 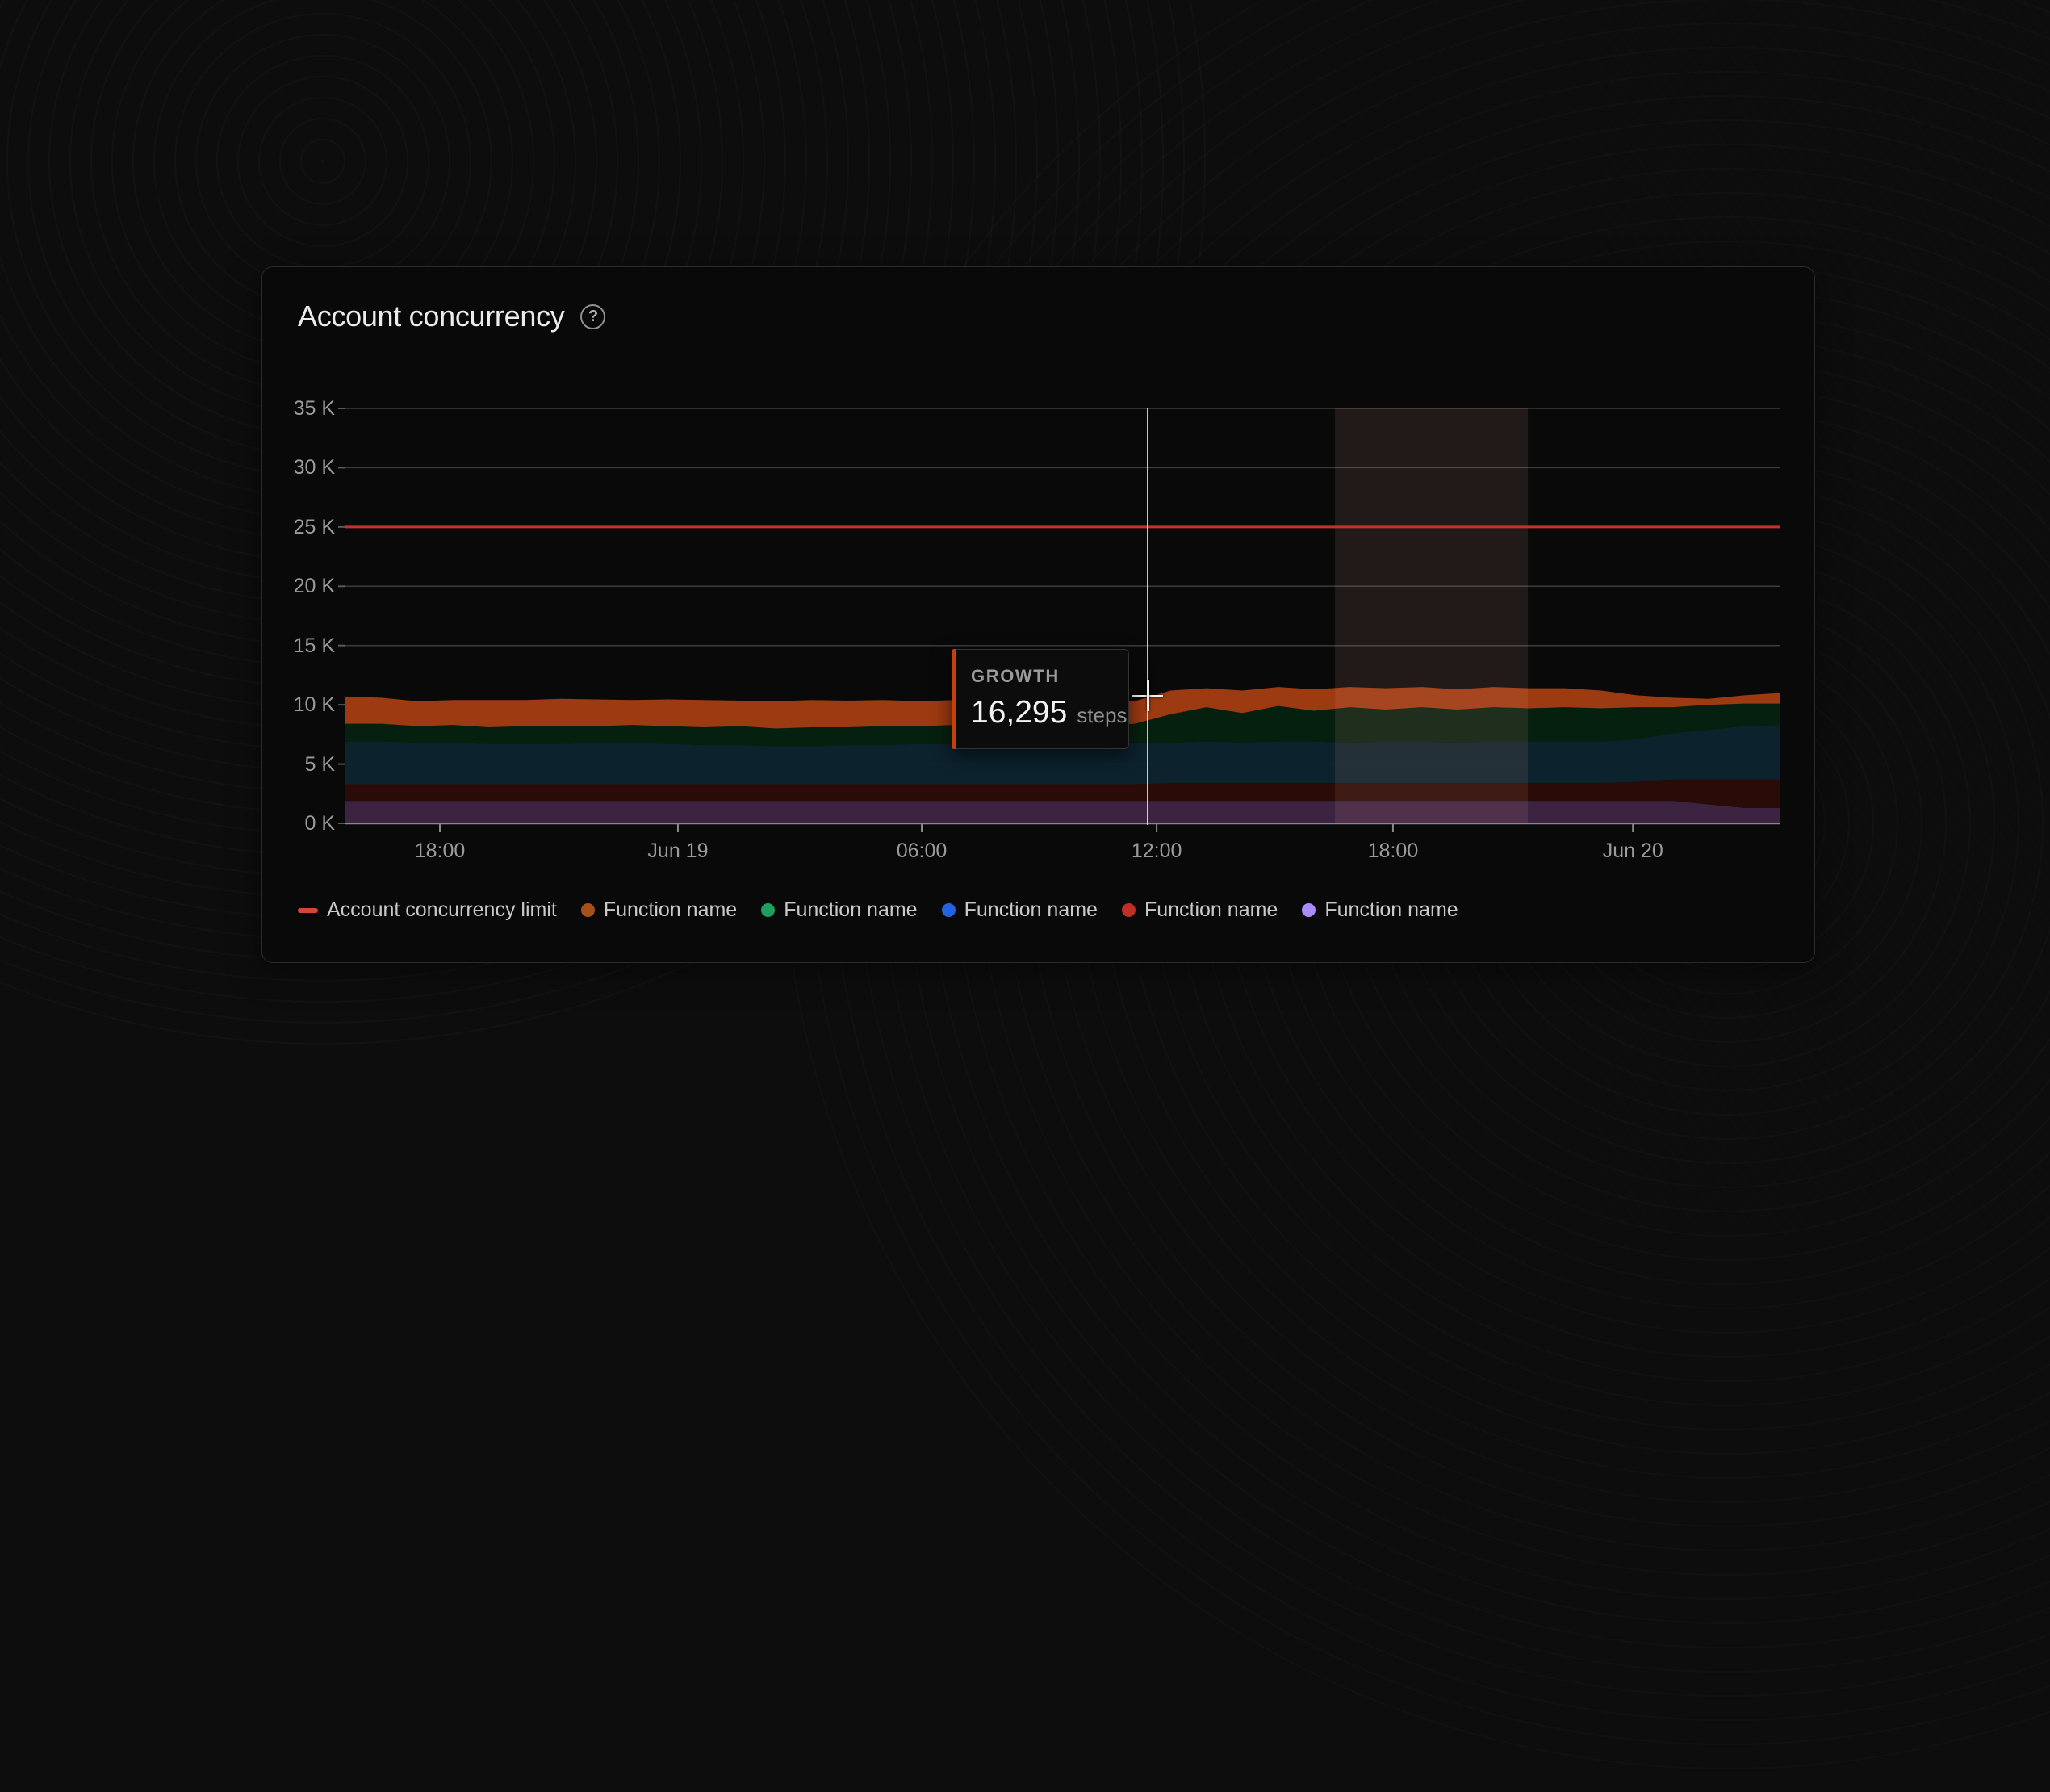 I want to click on x-axis-label-4: 18:00, so click(x=1393, y=850).